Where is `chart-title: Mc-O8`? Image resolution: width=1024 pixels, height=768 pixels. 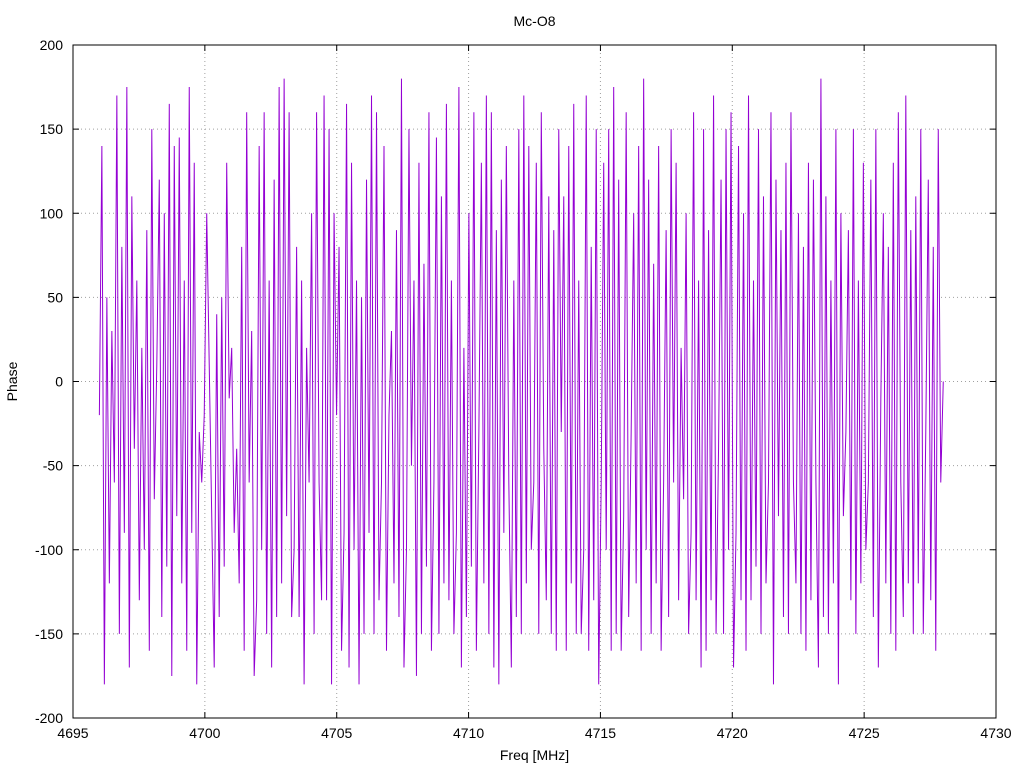 chart-title: Mc-O8 is located at coordinates (535, 21).